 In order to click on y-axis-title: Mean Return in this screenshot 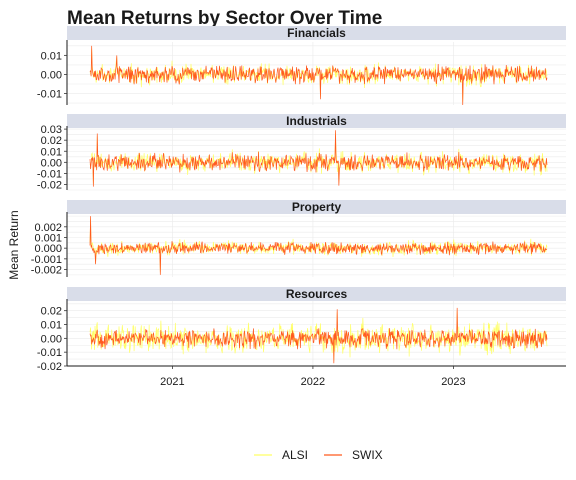, I will do `click(14, 244)`.